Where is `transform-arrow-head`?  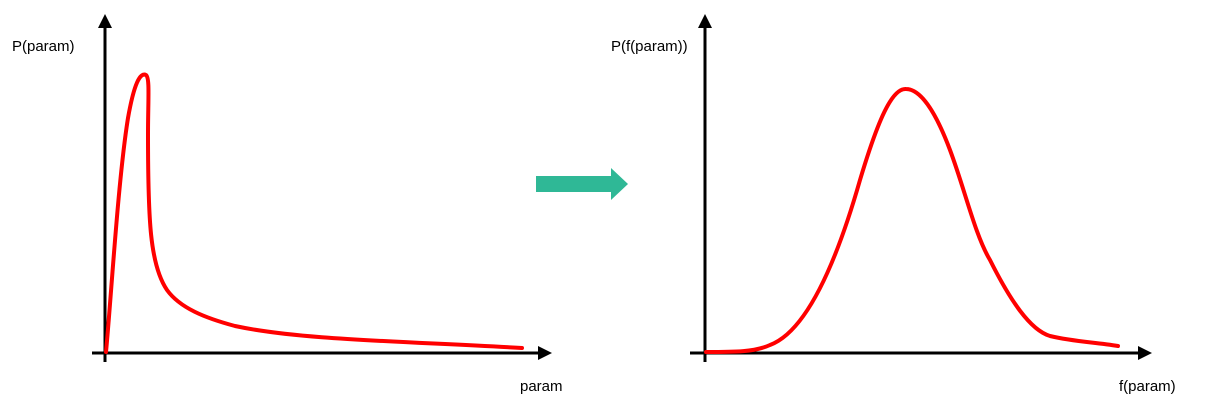
transform-arrow-head is located at coordinates (619, 184).